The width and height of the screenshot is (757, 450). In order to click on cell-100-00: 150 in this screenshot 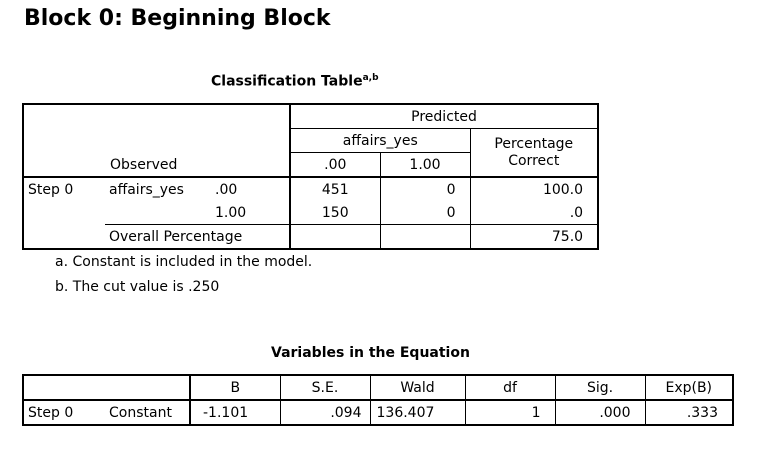, I will do `click(335, 213)`.